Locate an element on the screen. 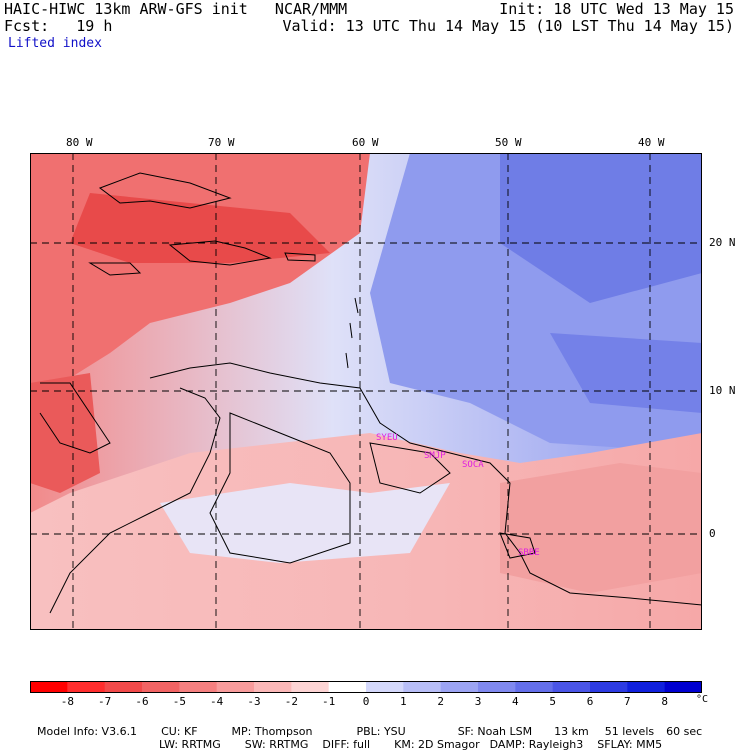 The width and height of the screenshot is (740, 751). init-time: Init: 18 UTC Wed 13 May 15 is located at coordinates (616, 9).